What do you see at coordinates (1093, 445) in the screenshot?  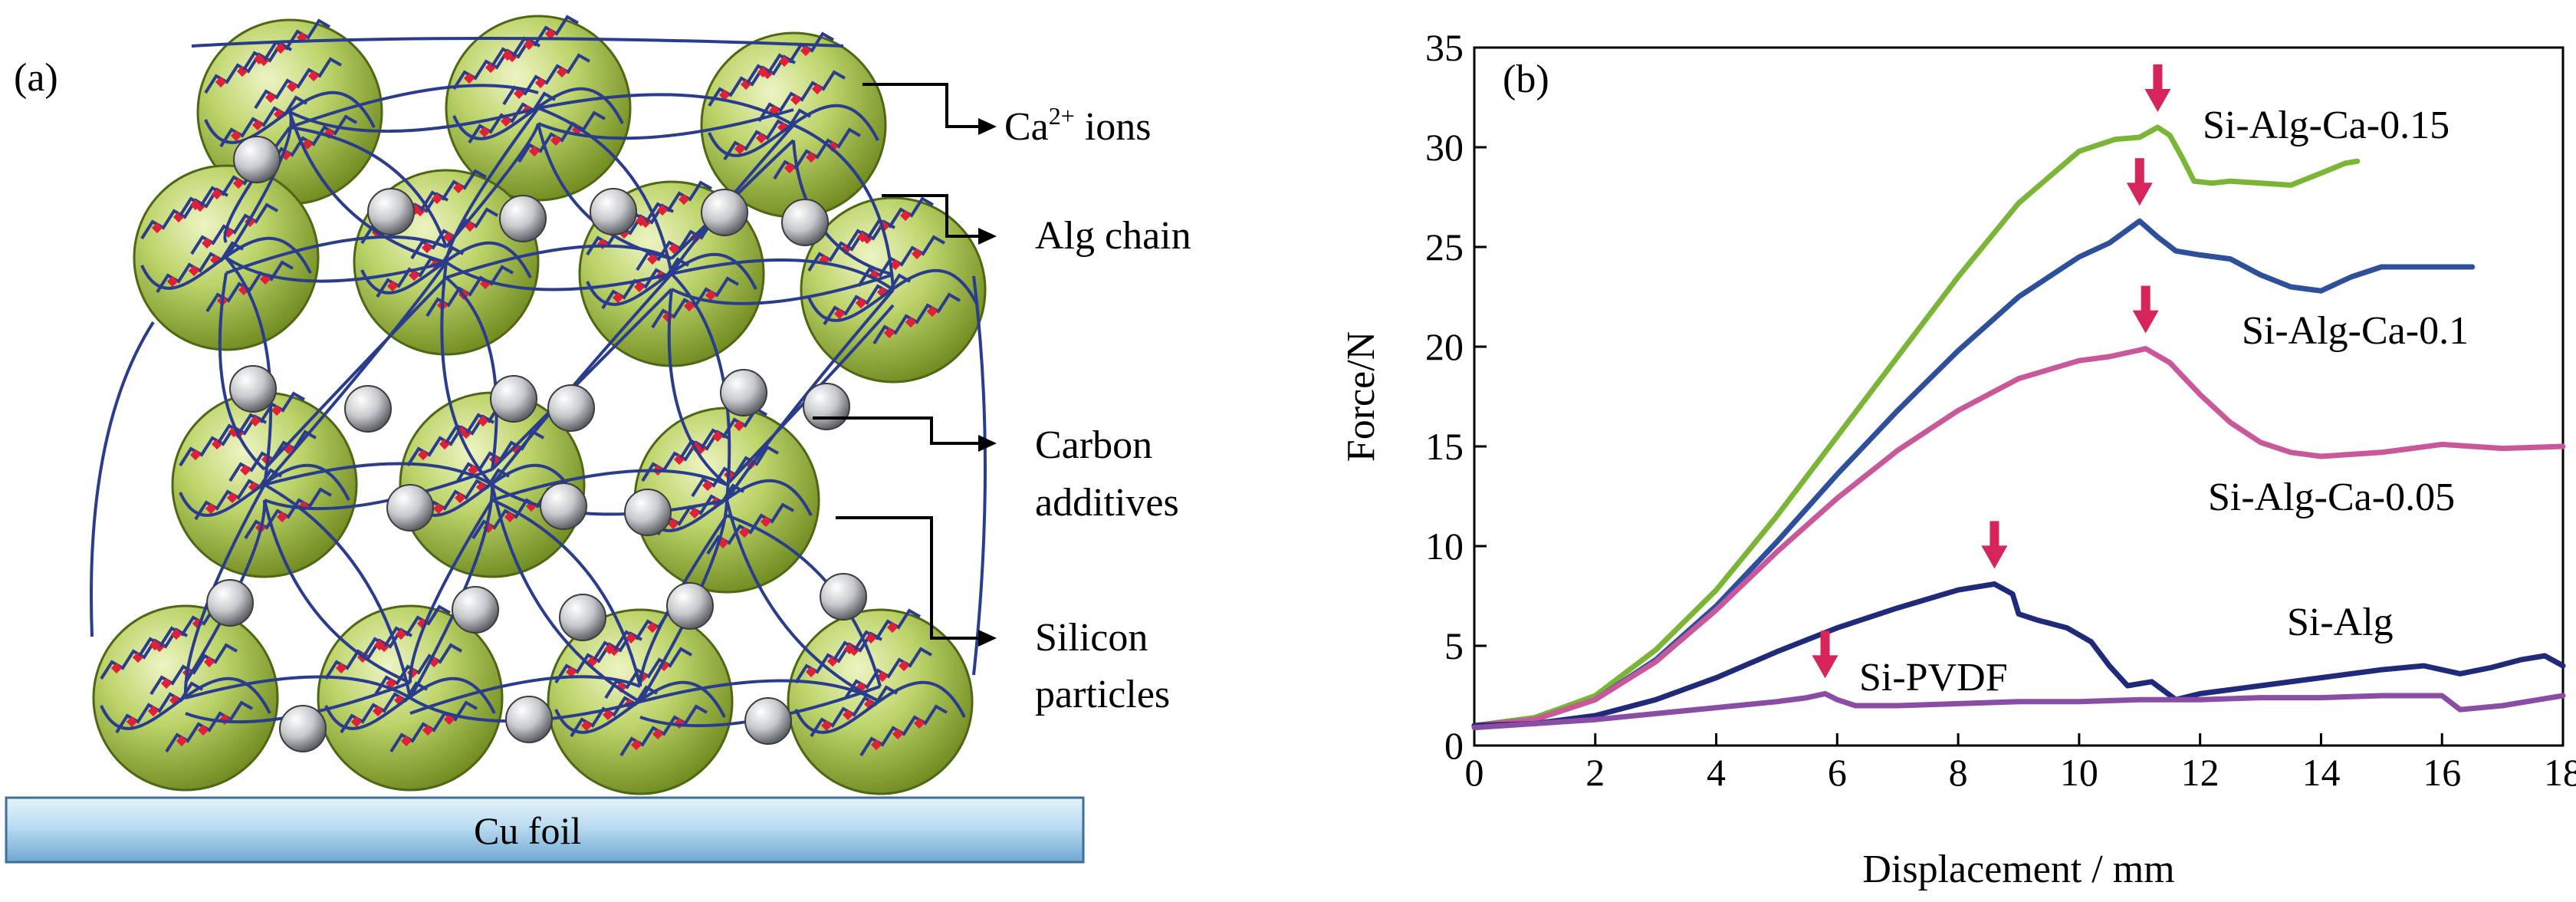 I see `label-carbon: Carbon` at bounding box center [1093, 445].